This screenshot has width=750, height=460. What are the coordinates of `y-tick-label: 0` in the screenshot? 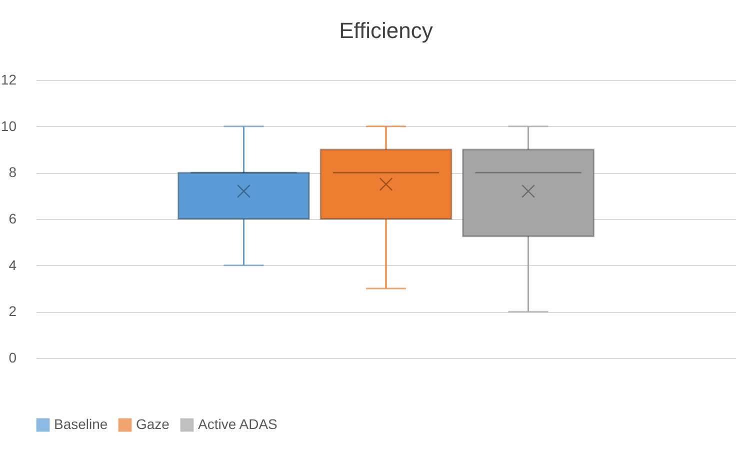 It's located at (12, 358).